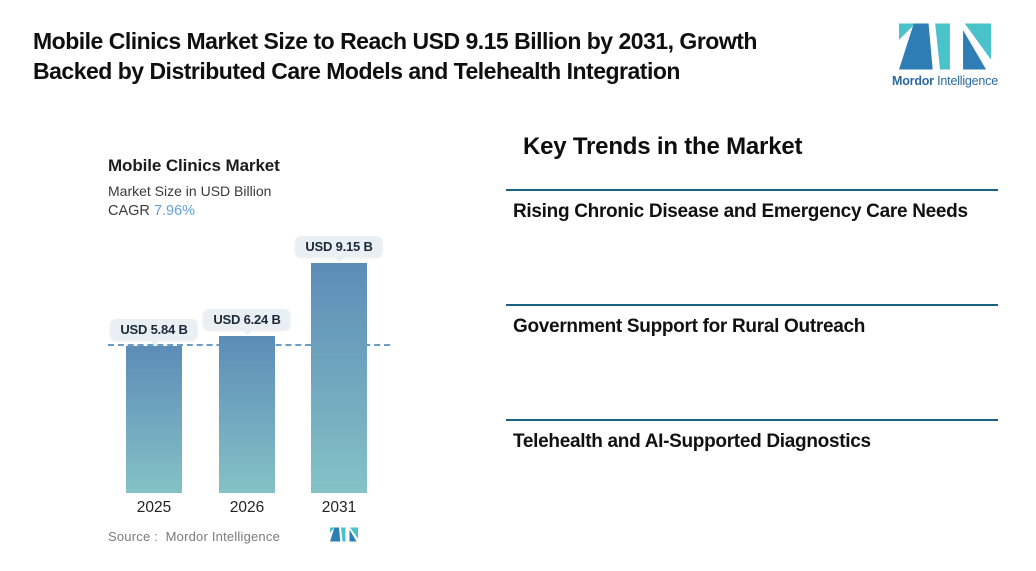 The height and width of the screenshot is (571, 1036). I want to click on cagr-value: 7.96%, so click(174, 211).